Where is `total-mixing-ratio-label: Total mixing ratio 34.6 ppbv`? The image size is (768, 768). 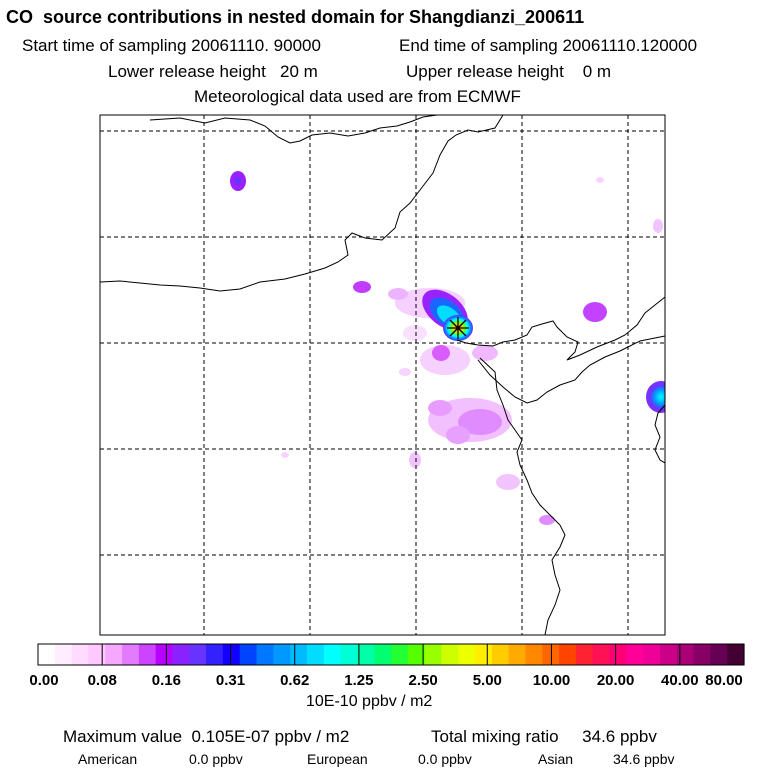
total-mixing-ratio-label: Total mixing ratio 34.6 ppbv is located at coordinates (544, 736).